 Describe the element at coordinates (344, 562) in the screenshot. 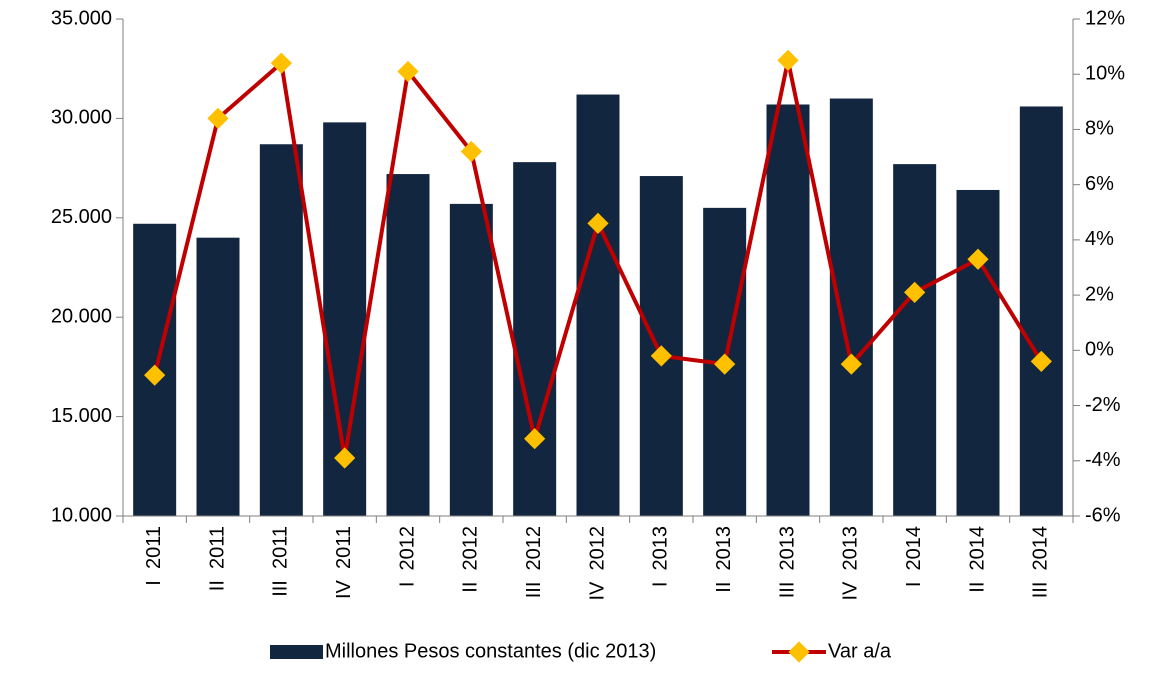

I see `x-tick-label: IV 2011` at that location.